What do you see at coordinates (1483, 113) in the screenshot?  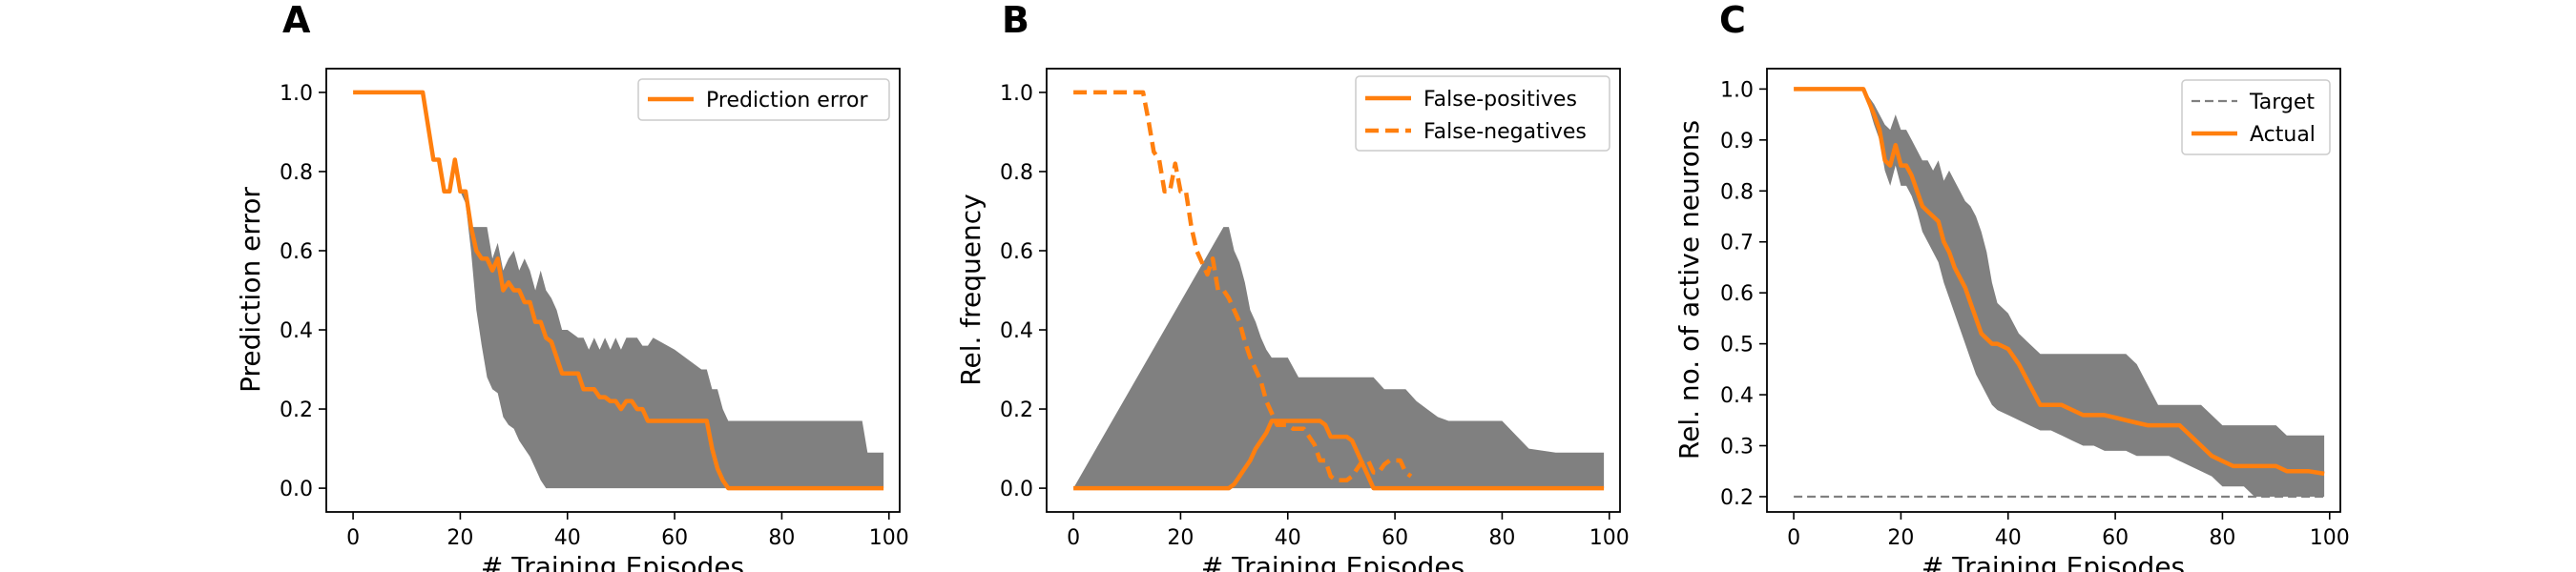 I see `legend: False-positives False-negatives` at bounding box center [1483, 113].